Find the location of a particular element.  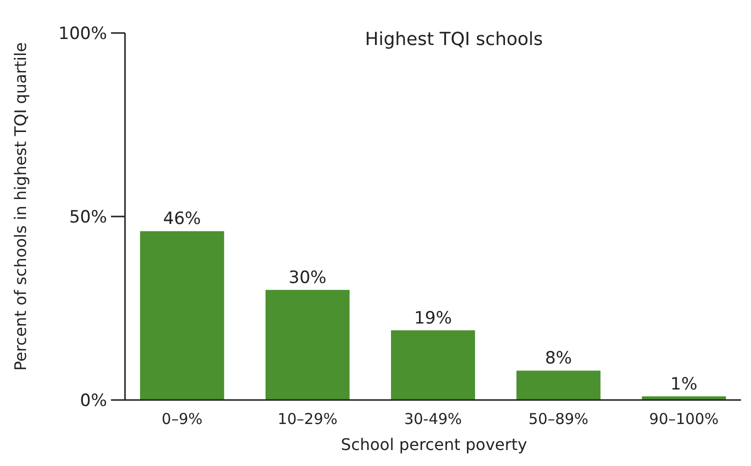

y-tick-label: 0% is located at coordinates (93, 400).